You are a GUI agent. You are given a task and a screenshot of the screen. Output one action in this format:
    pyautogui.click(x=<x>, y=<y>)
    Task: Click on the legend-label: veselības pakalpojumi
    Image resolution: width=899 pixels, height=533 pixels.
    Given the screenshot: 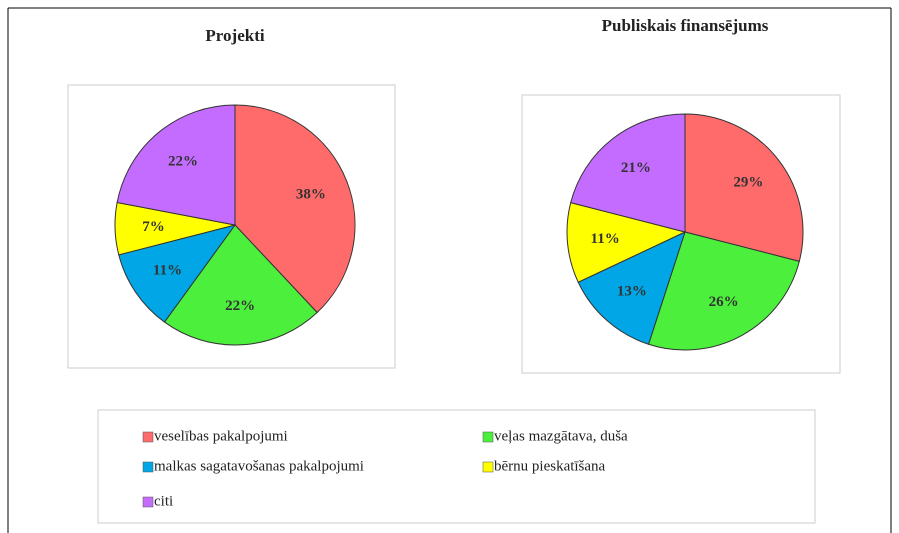 What is the action you would take?
    pyautogui.click(x=221, y=436)
    